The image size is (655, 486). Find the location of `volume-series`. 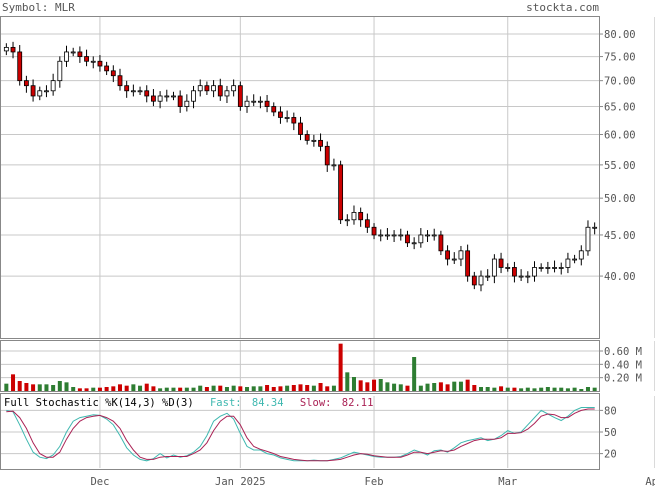

volume-series is located at coordinates (300, 367).